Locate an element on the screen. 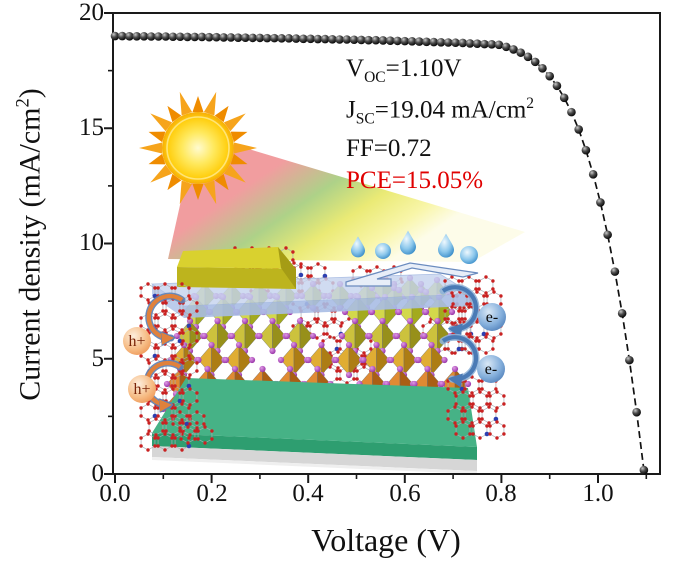 The height and width of the screenshot is (572, 690). electron-badge-2: e- is located at coordinates (491, 369).